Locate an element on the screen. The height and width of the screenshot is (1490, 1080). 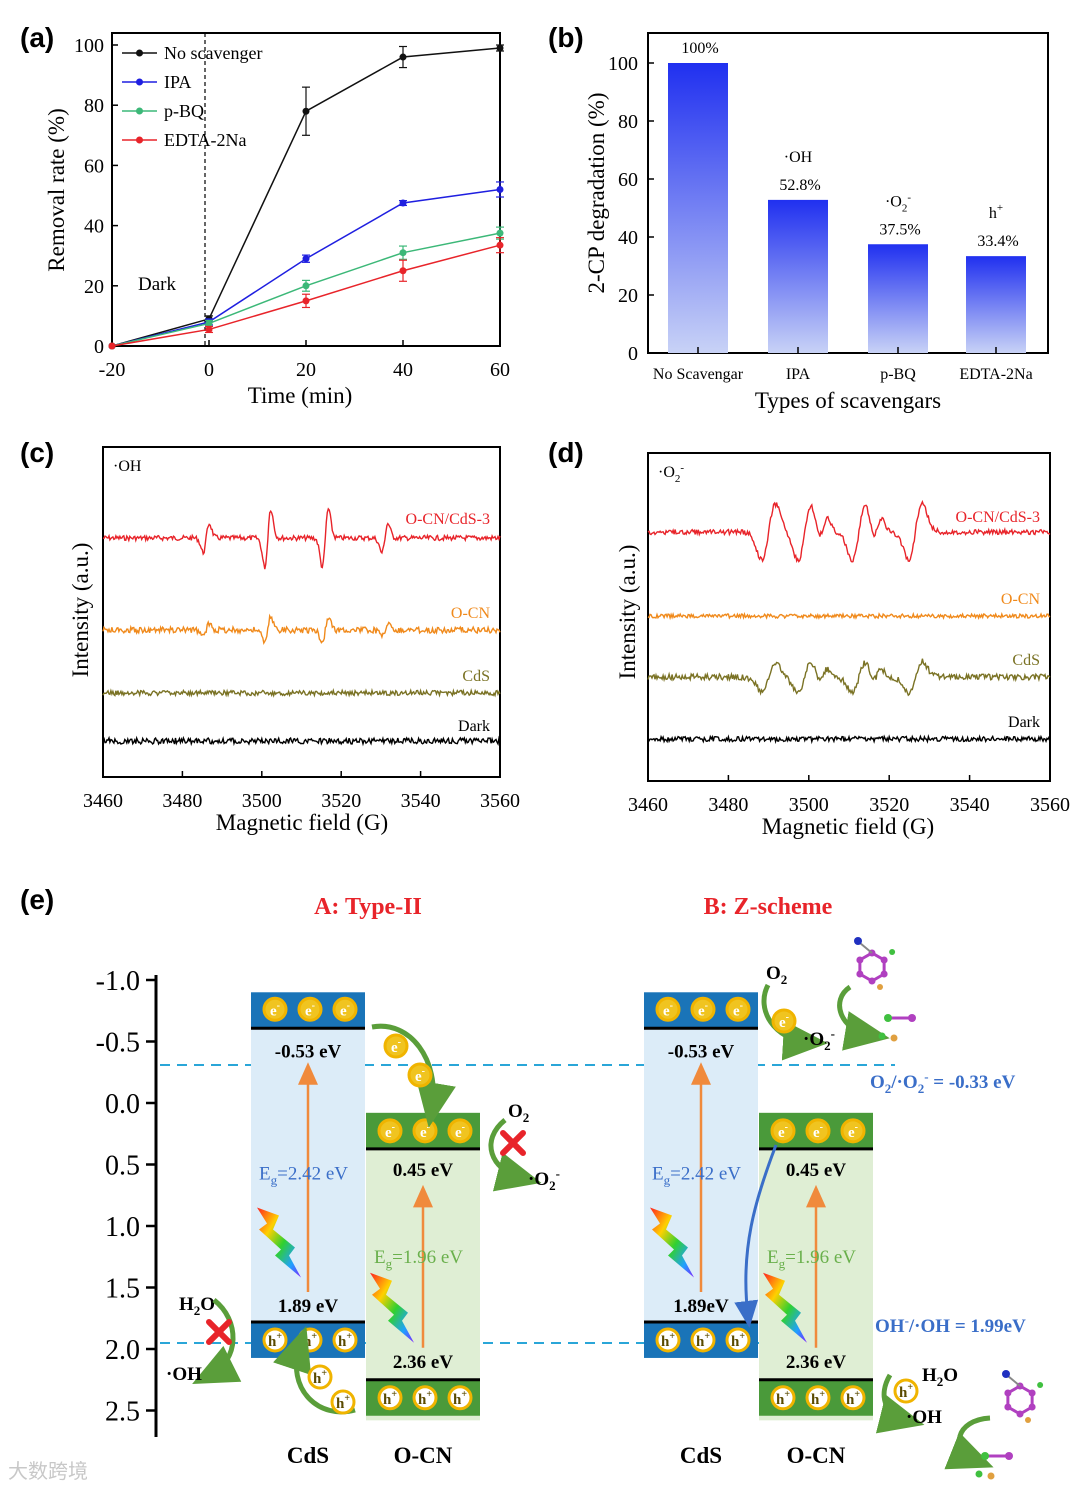
axis-ylabel-d: Intensity (a.u.) is located at coordinates (627, 612).